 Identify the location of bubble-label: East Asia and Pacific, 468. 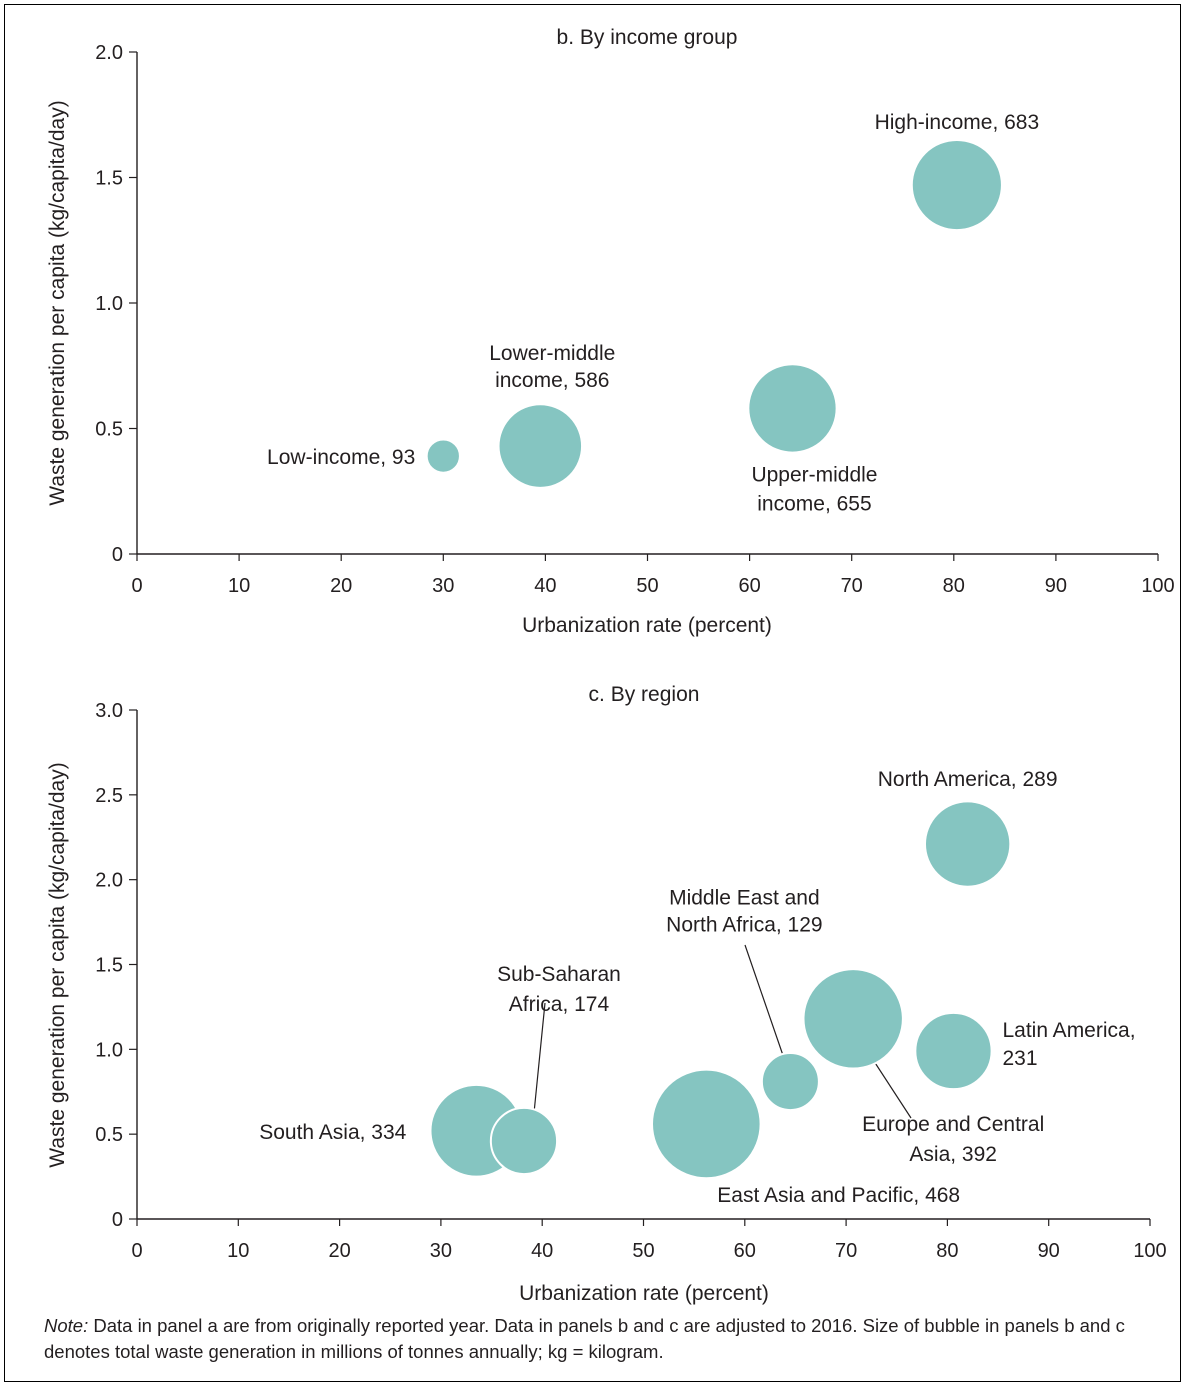
(838, 1195).